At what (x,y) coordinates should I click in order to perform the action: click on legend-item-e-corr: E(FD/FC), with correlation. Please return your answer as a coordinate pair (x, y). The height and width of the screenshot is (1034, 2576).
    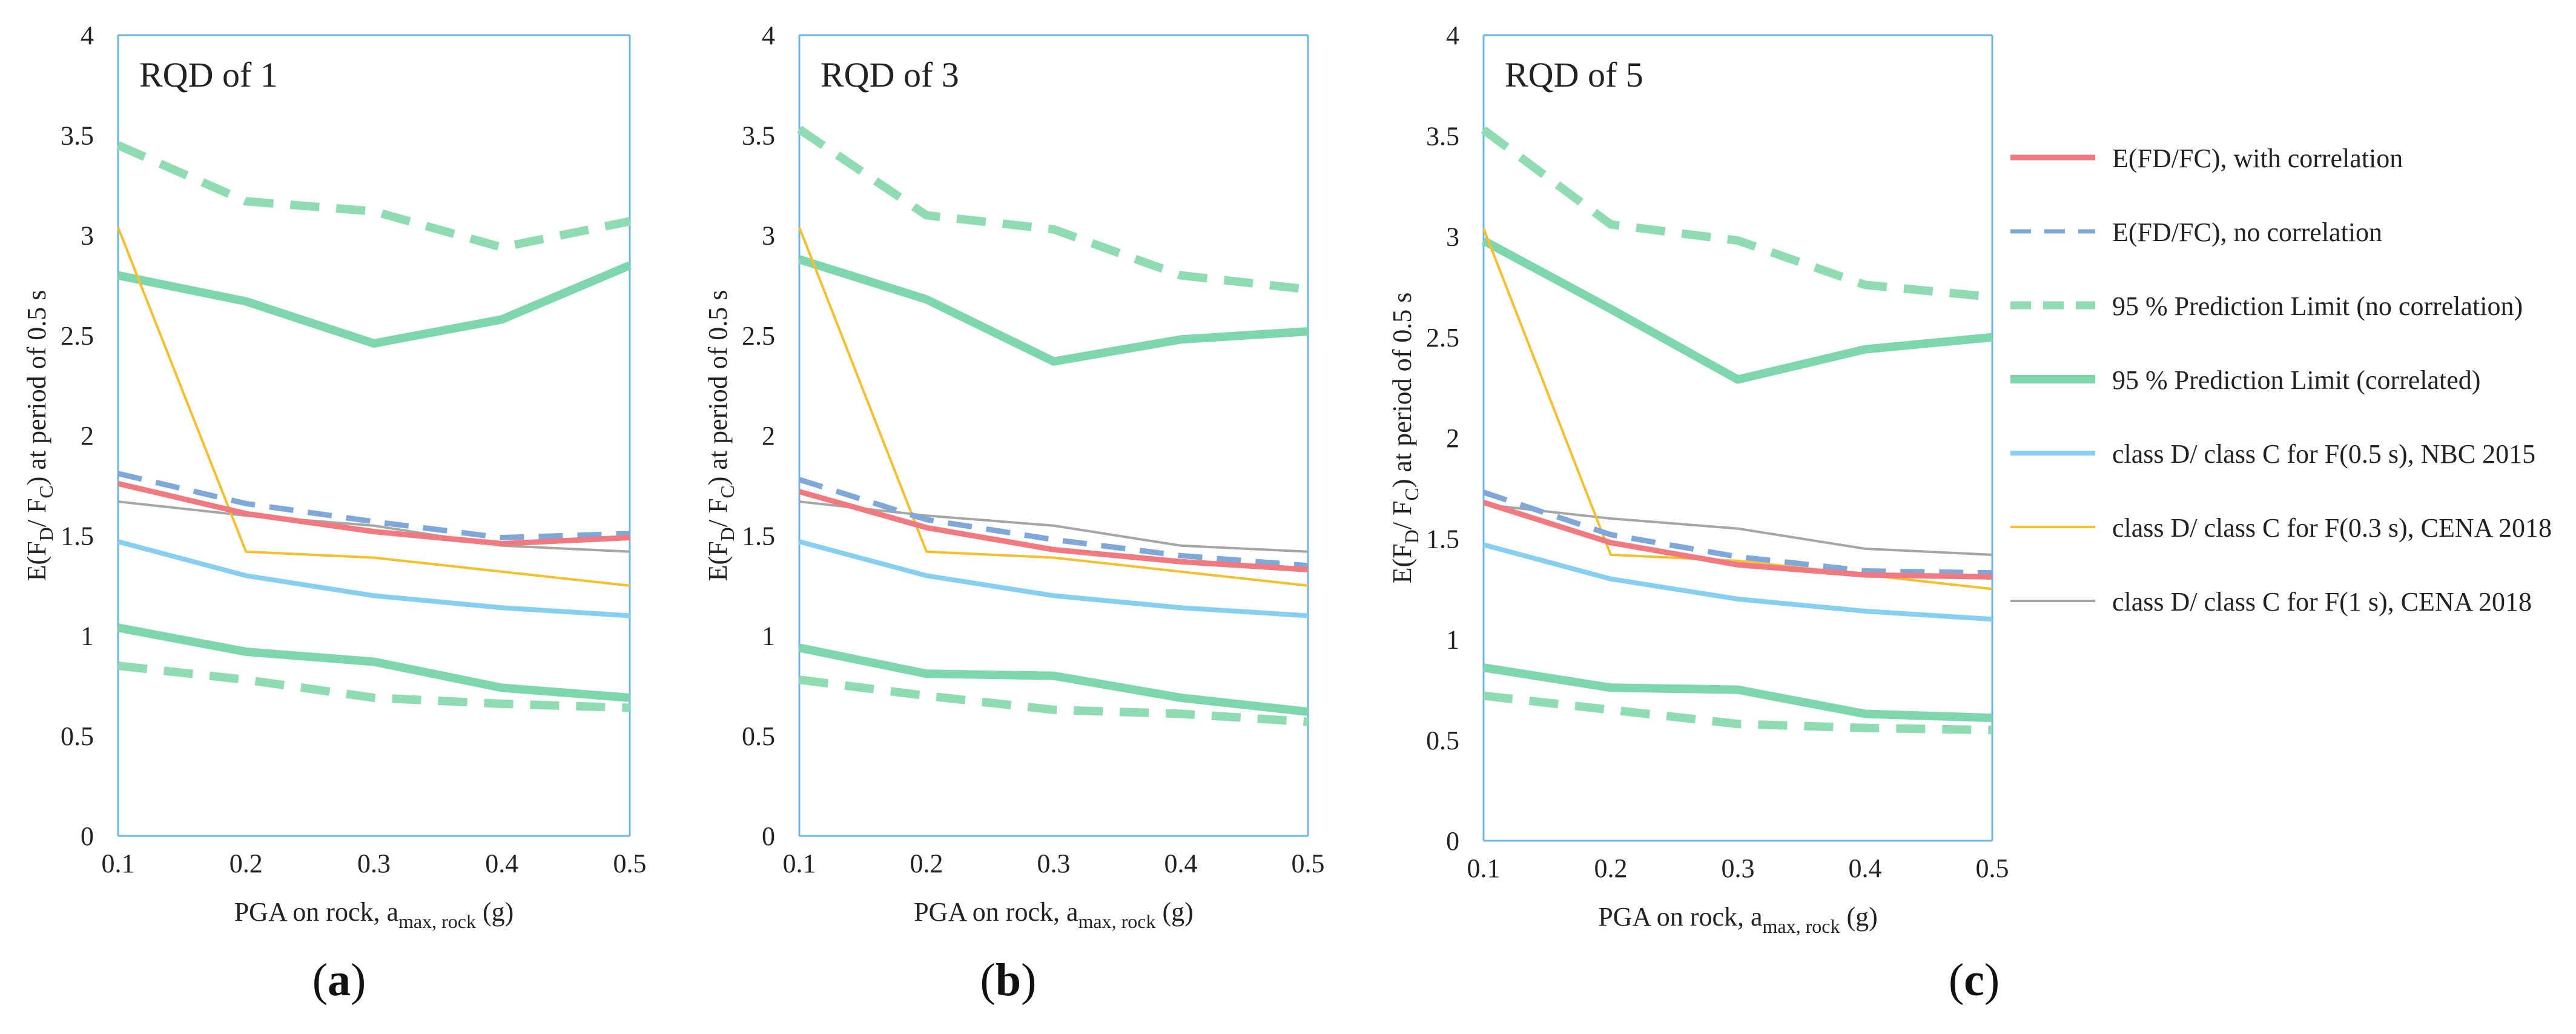
    Looking at the image, I should click on (2289, 157).